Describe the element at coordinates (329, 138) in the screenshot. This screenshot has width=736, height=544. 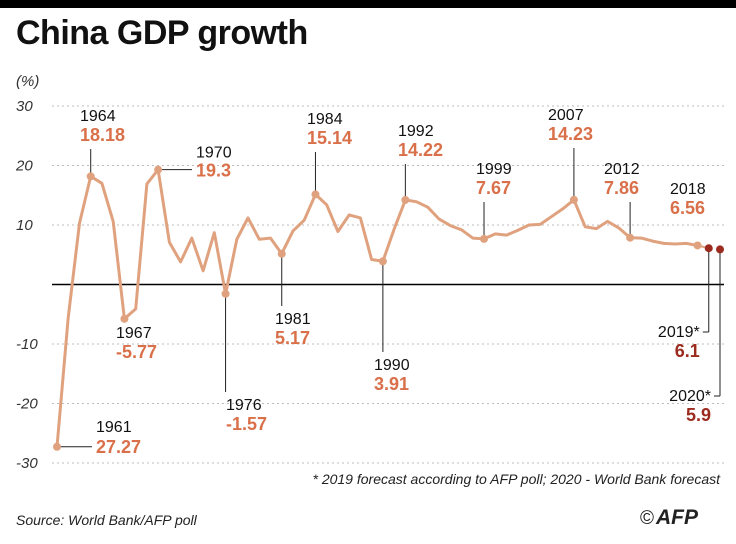
I see `callout-value: 15.14` at that location.